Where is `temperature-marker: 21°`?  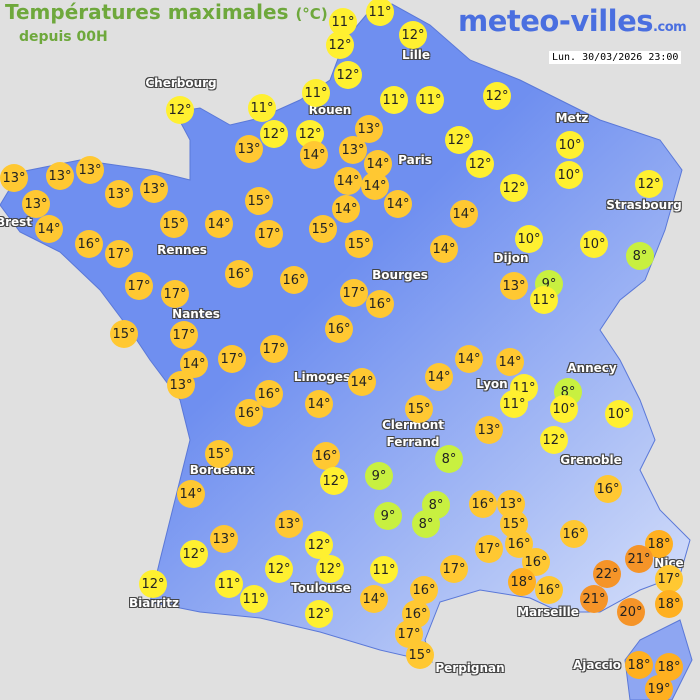
temperature-marker: 21° is located at coordinates (594, 599).